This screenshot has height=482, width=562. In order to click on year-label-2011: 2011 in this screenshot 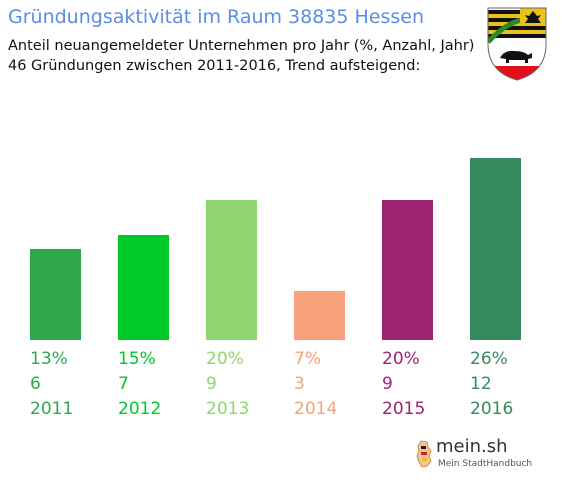, I will do `click(51, 409)`.